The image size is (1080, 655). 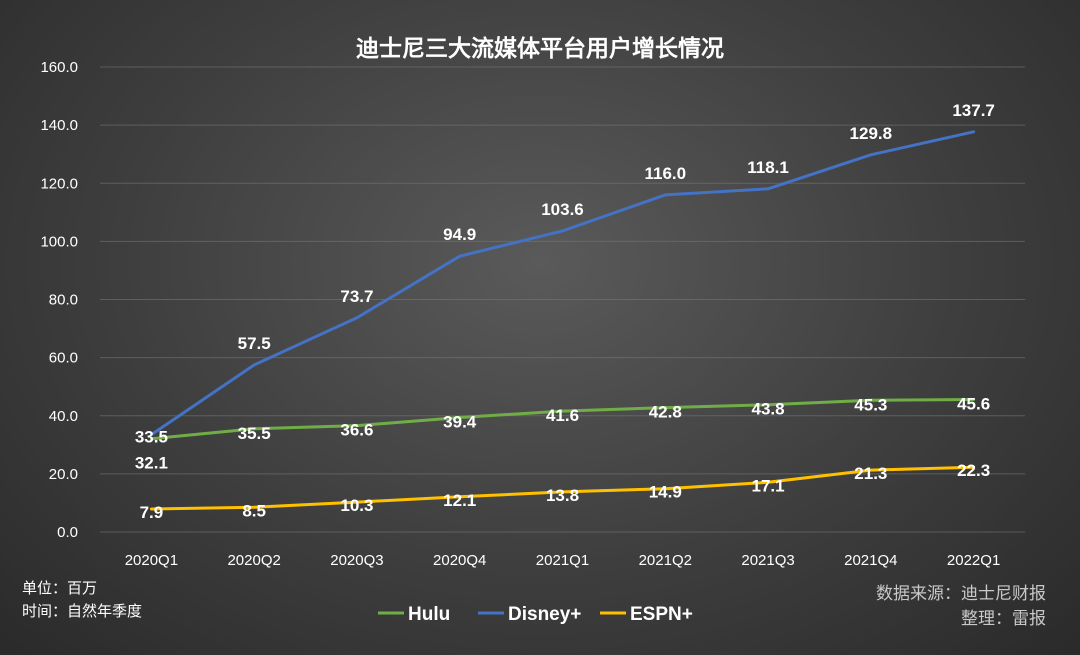 I want to click on y-tick-label: 60.0, so click(x=63, y=358).